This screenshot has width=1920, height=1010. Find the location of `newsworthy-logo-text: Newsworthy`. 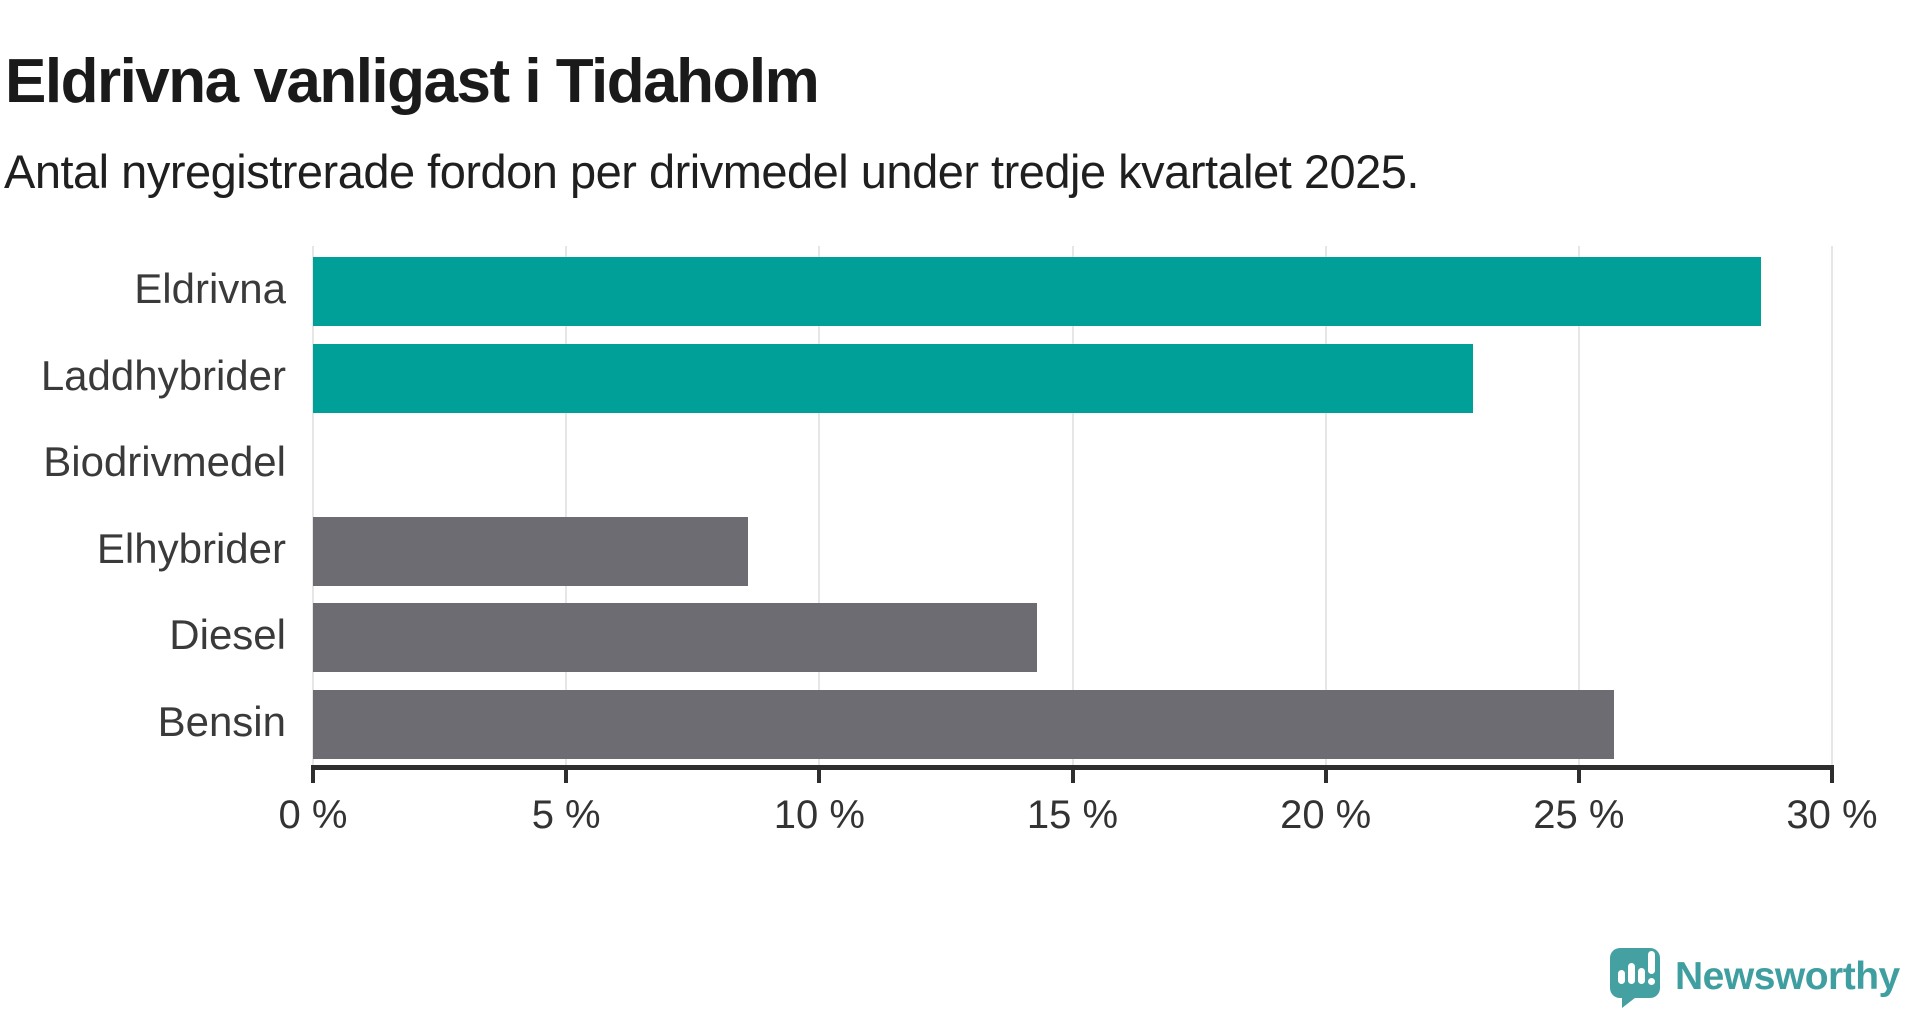

newsworthy-logo-text: Newsworthy is located at coordinates (1787, 976).